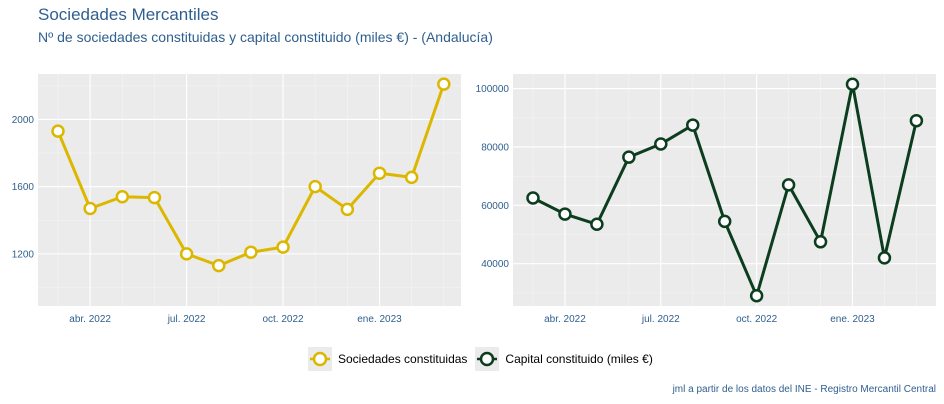 This screenshot has height=404, width=944. I want to click on y-tick-label: 1600, so click(23, 187).